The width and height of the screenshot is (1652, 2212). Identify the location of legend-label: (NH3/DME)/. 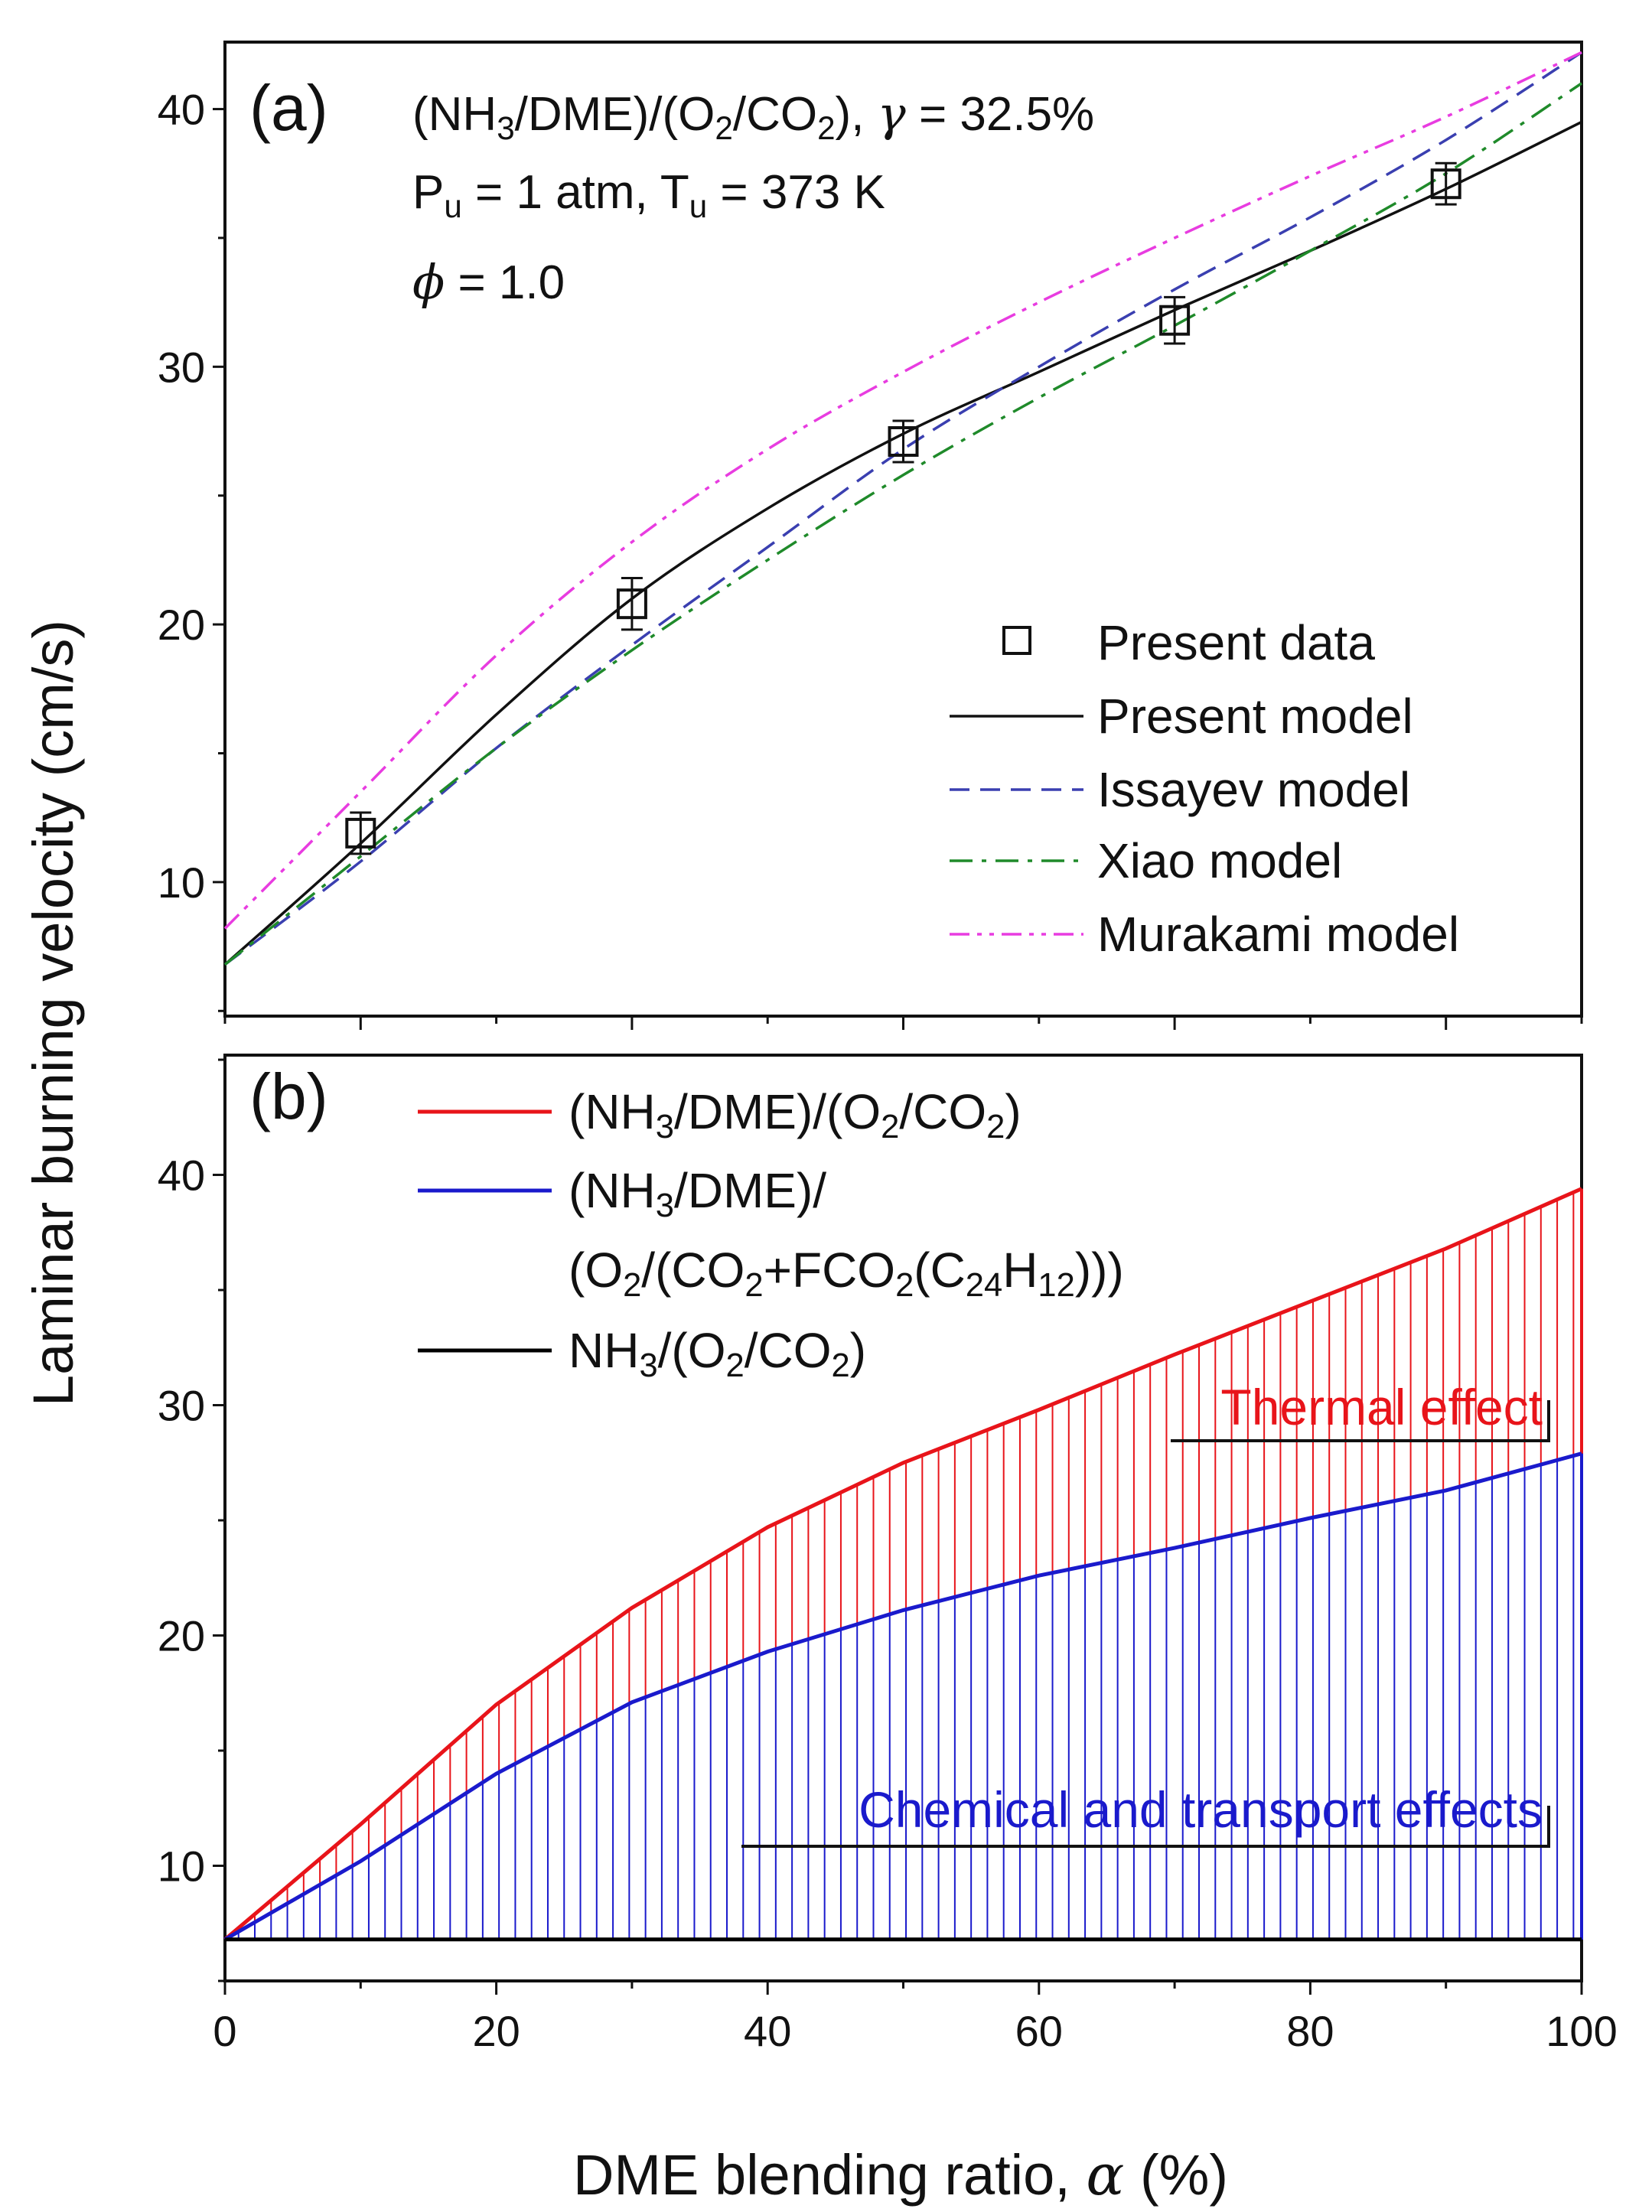
(698, 1193).